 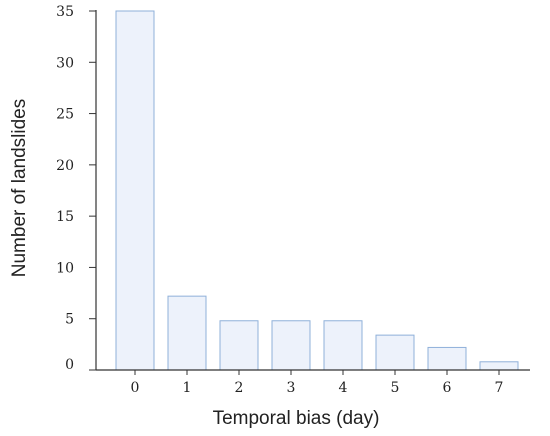 I want to click on x-tick-label: 0, so click(x=135, y=388).